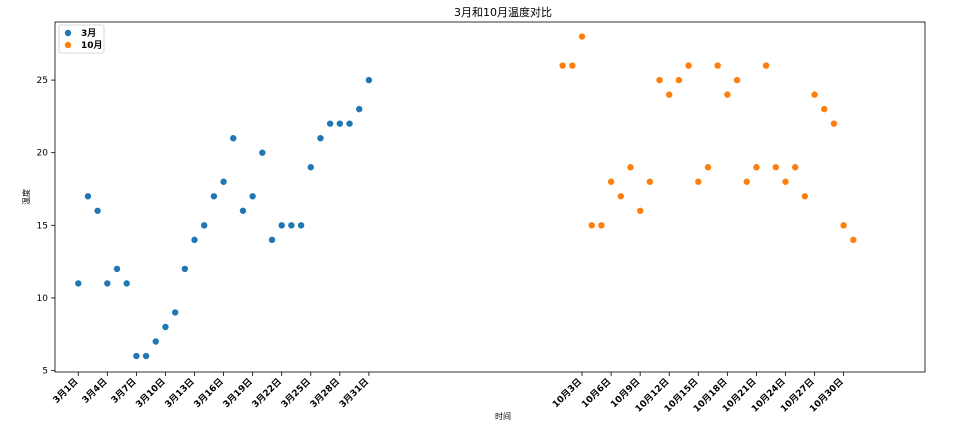  What do you see at coordinates (354, 393) in the screenshot?
I see `x-tick-label: 3月31日` at bounding box center [354, 393].